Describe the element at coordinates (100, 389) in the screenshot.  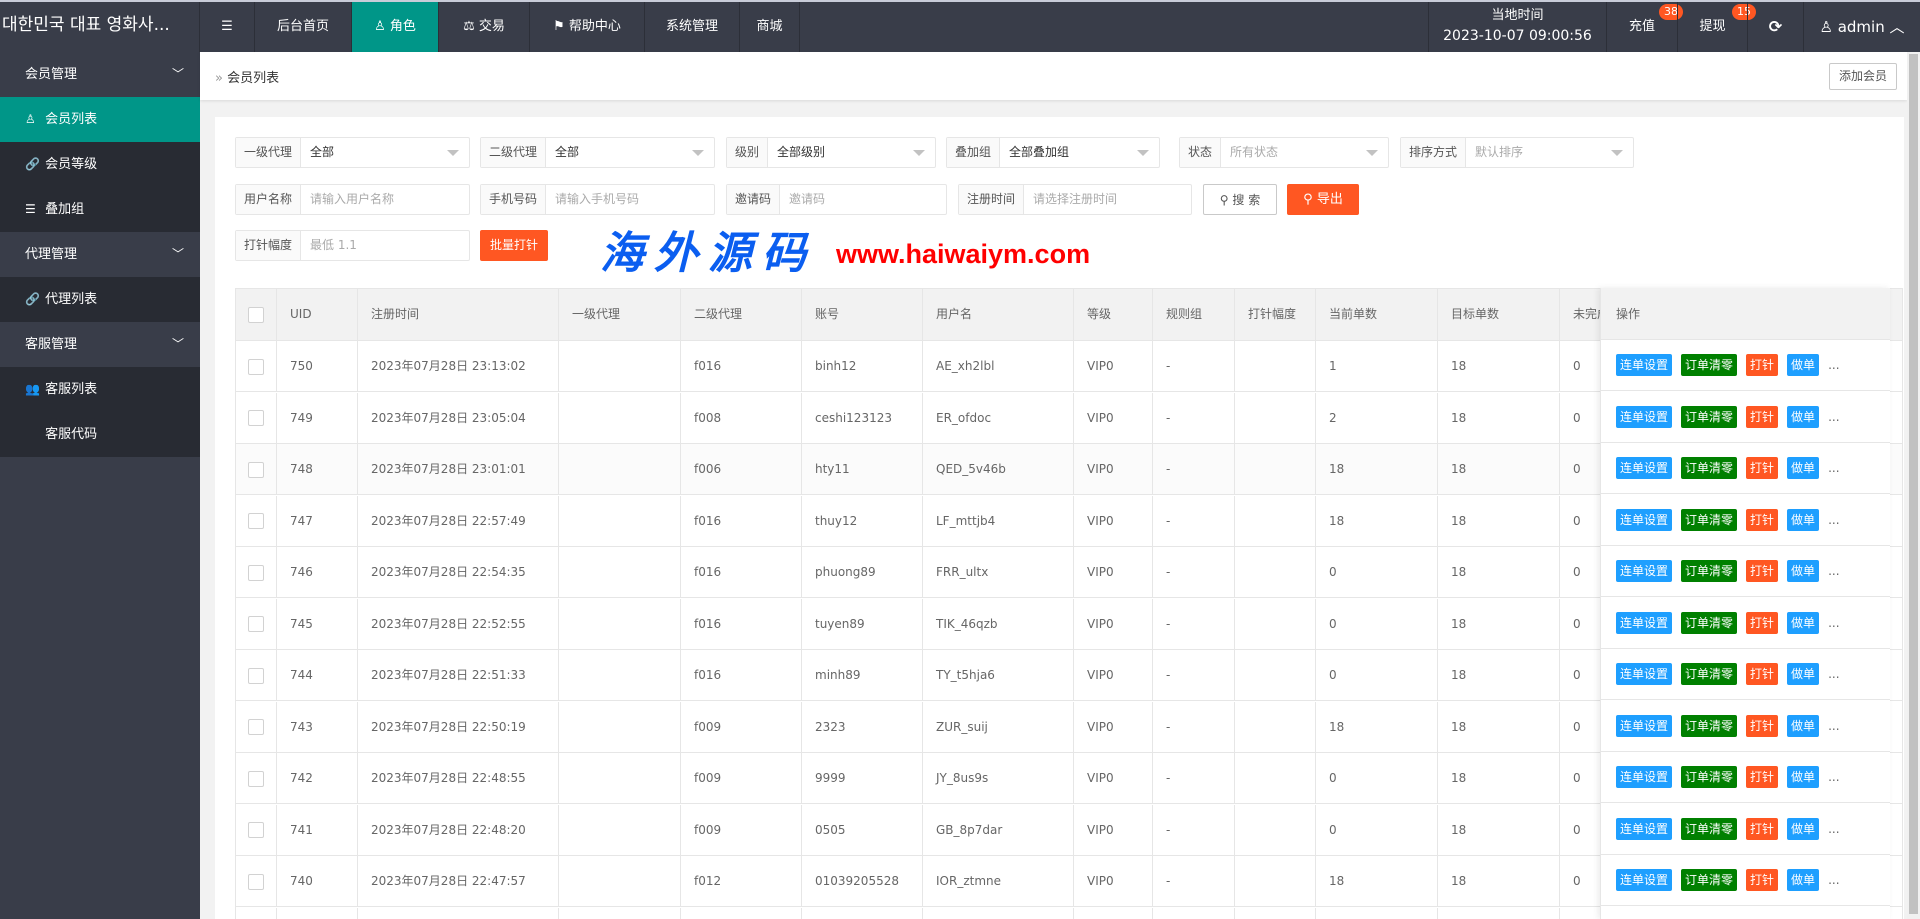
I see `sidebar-item-7: 👥 客服列表` at that location.